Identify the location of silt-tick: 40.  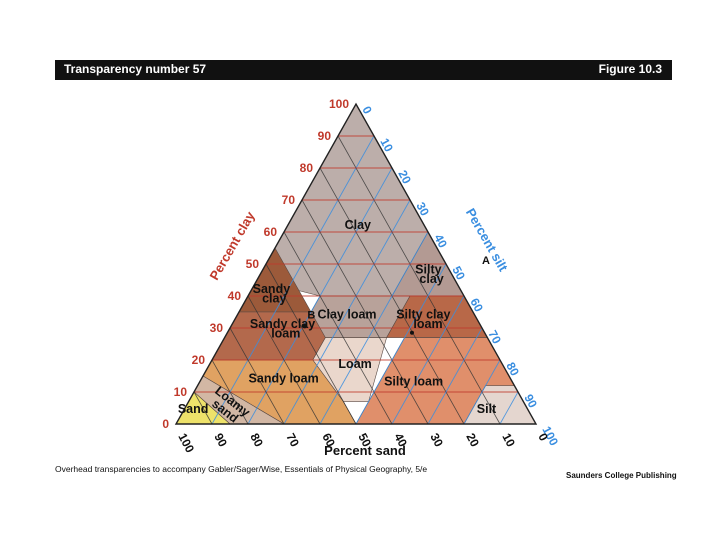
(440, 241).